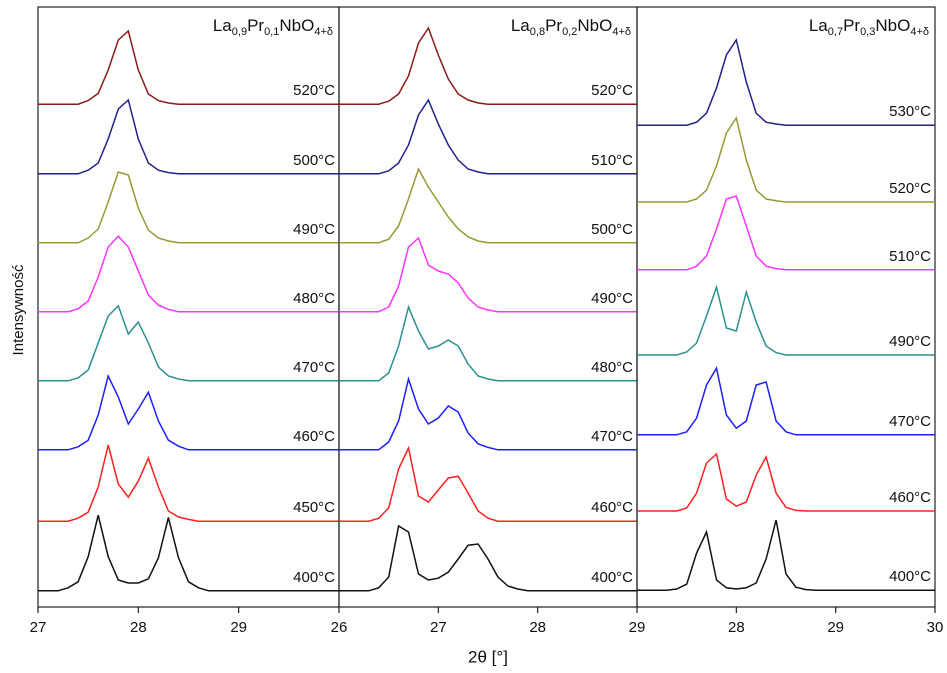 Image resolution: width=947 pixels, height=673 pixels. Describe the element at coordinates (314, 507) in the screenshot. I see `series-label: 450°C` at that location.